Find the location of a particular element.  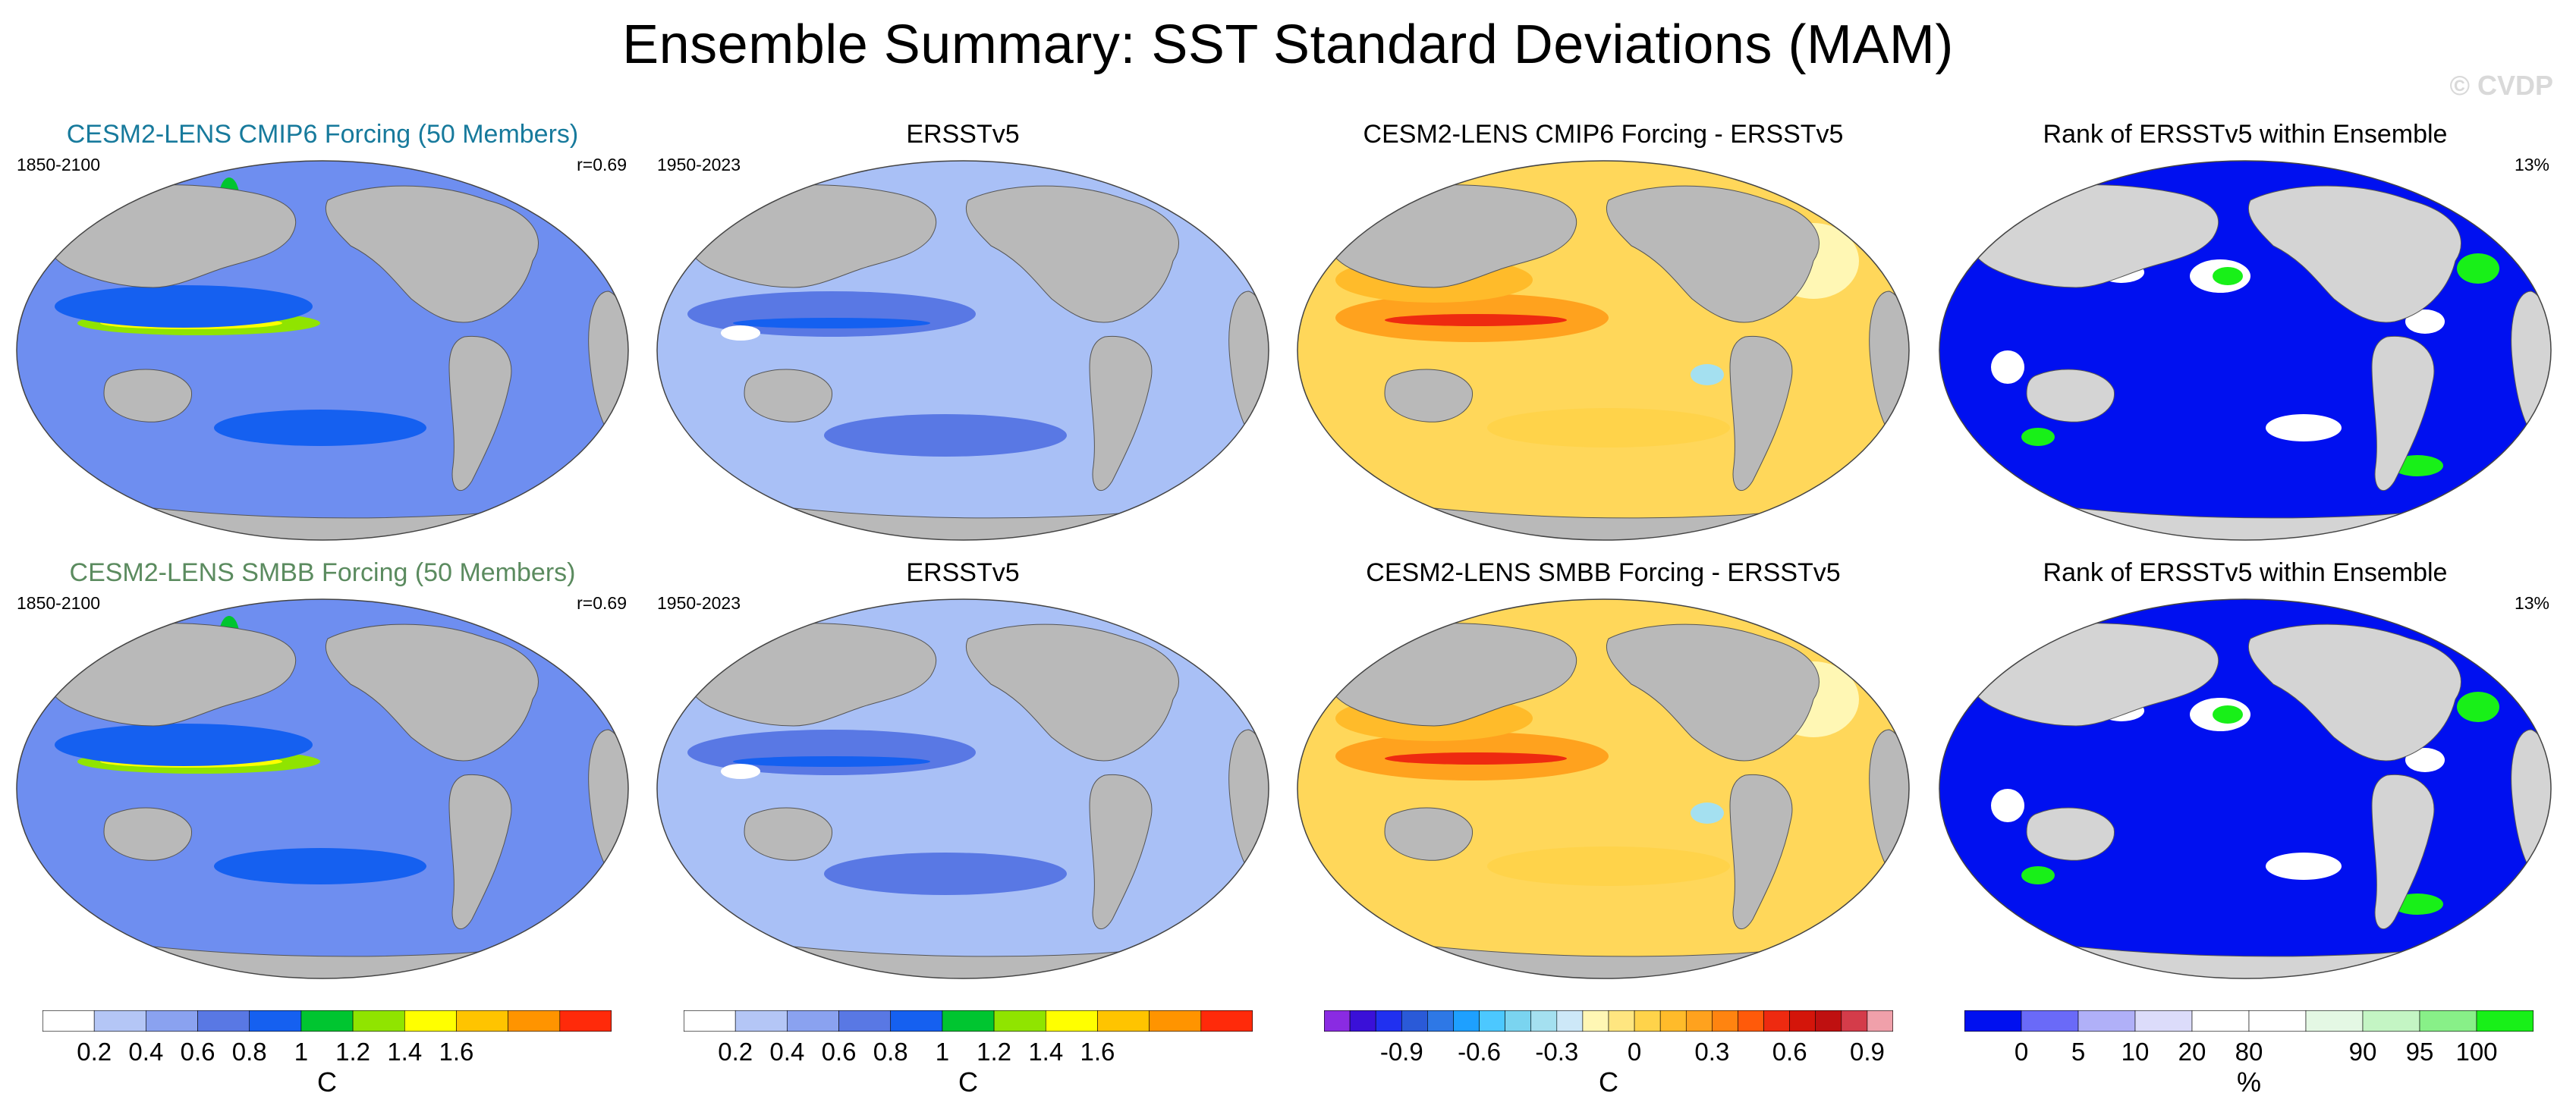

colorbar-unit: % is located at coordinates (2249, 1082).